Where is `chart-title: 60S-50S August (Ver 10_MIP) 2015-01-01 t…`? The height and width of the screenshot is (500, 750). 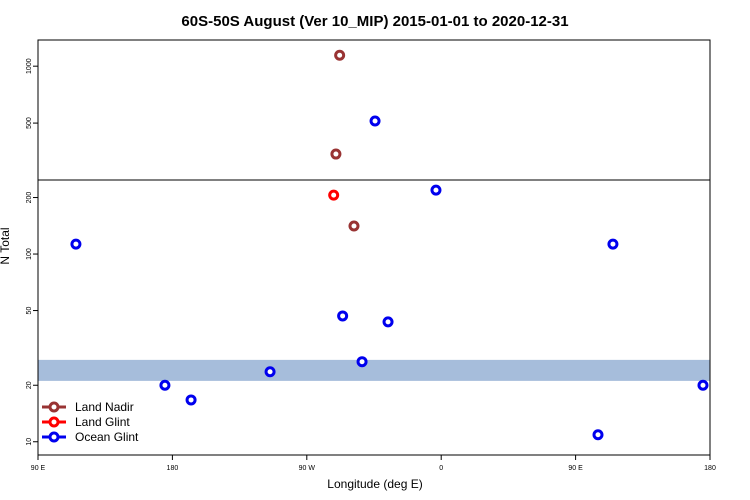
chart-title: 60S-50S August (Ver 10_MIP) 2015-01-01 t… is located at coordinates (374, 21).